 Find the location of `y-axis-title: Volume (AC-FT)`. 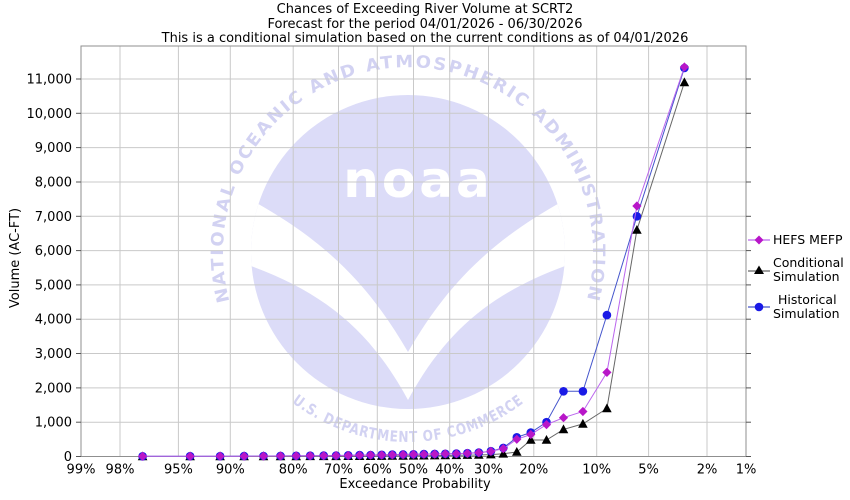

y-axis-title: Volume (AC-FT) is located at coordinates (15, 258).